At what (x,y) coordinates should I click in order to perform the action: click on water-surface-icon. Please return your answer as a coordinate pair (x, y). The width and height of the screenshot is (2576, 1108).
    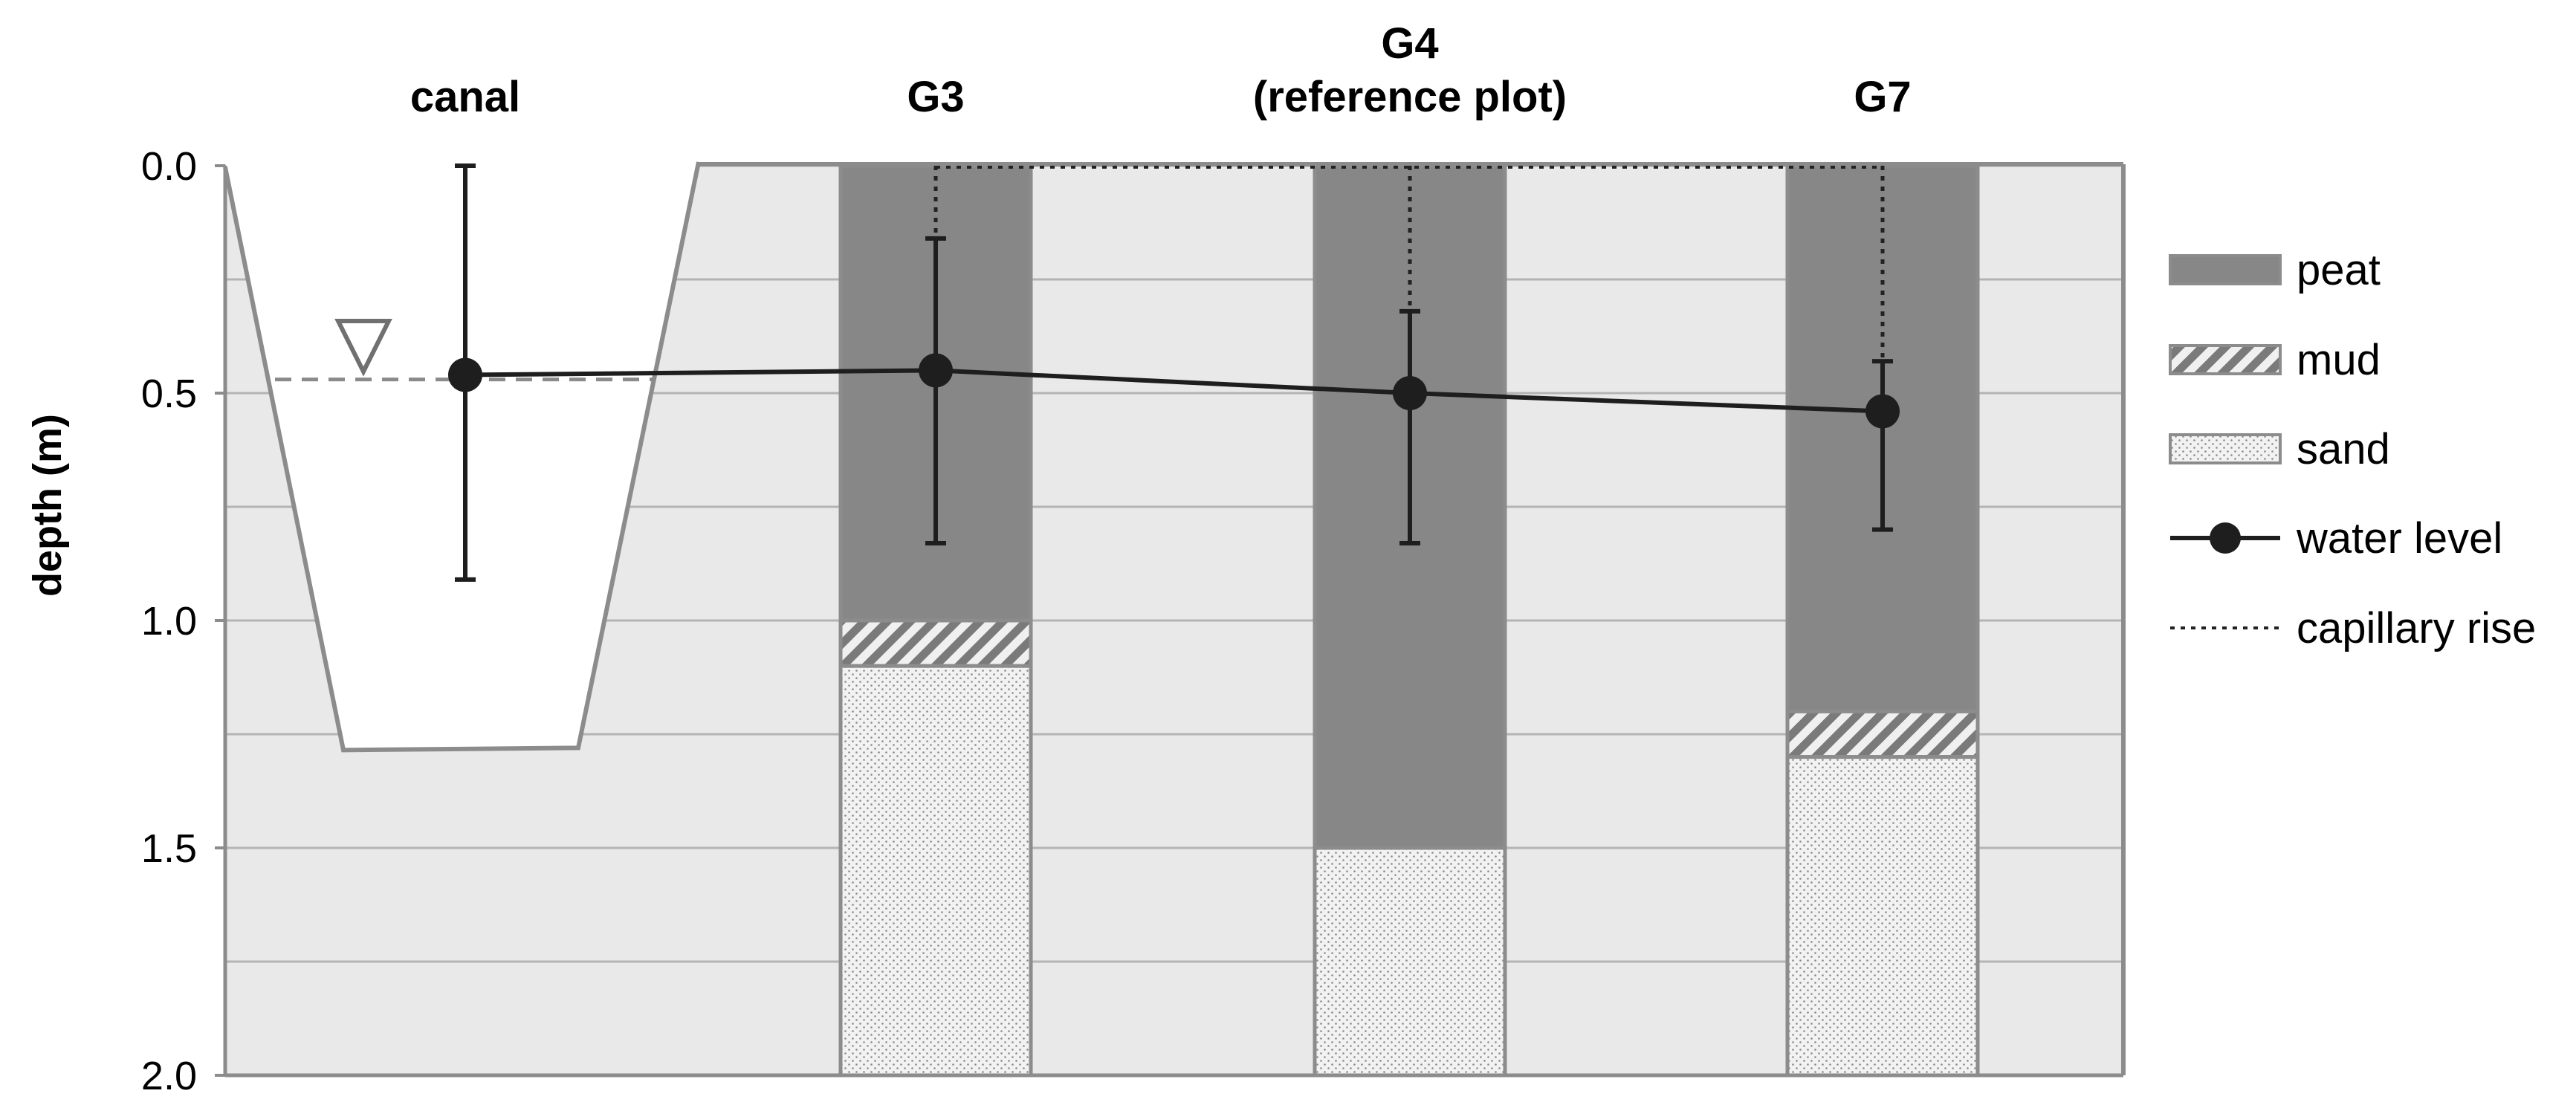
    Looking at the image, I should click on (363, 348).